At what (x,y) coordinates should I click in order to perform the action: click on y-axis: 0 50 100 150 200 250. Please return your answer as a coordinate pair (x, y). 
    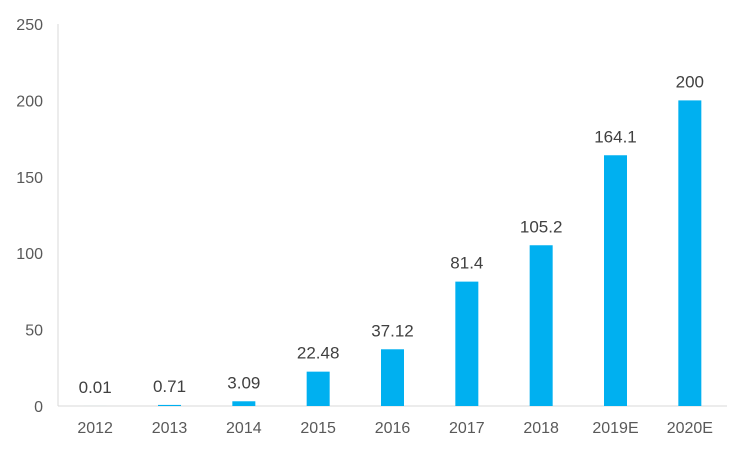
    Looking at the image, I should click on (37, 216).